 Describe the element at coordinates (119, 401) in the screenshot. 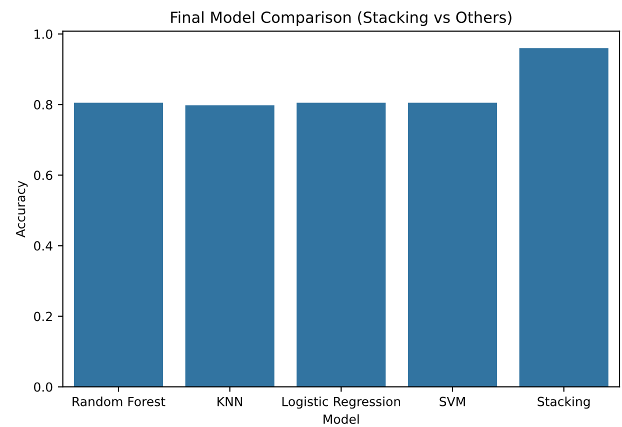

I see `x-tick-label: Random Forest` at that location.